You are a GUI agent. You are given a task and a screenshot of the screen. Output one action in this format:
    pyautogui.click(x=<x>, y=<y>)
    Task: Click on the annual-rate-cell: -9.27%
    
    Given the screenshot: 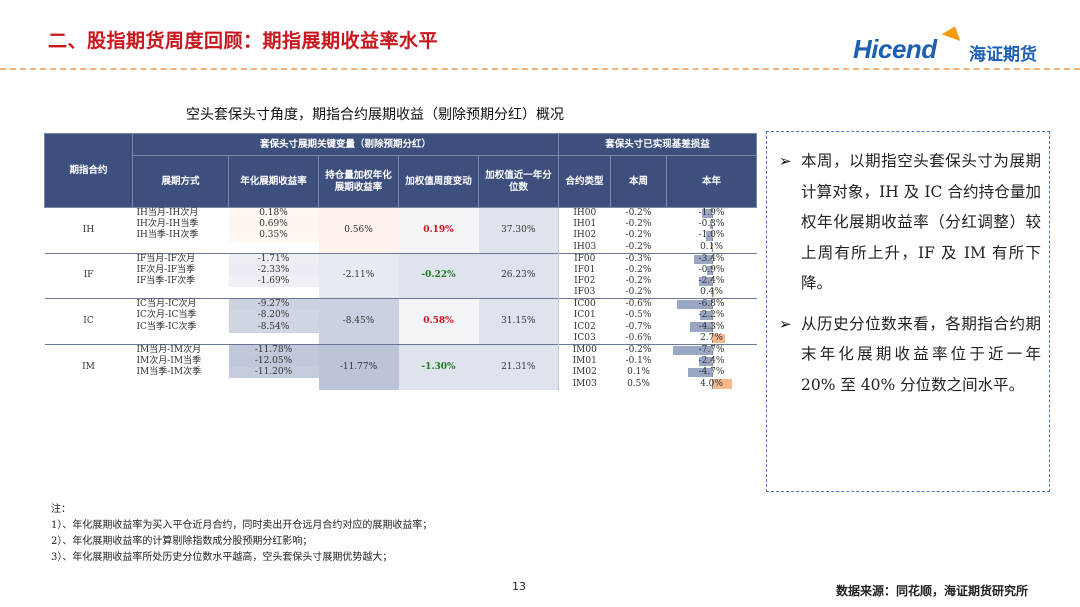 What is the action you would take?
    pyautogui.click(x=273, y=304)
    